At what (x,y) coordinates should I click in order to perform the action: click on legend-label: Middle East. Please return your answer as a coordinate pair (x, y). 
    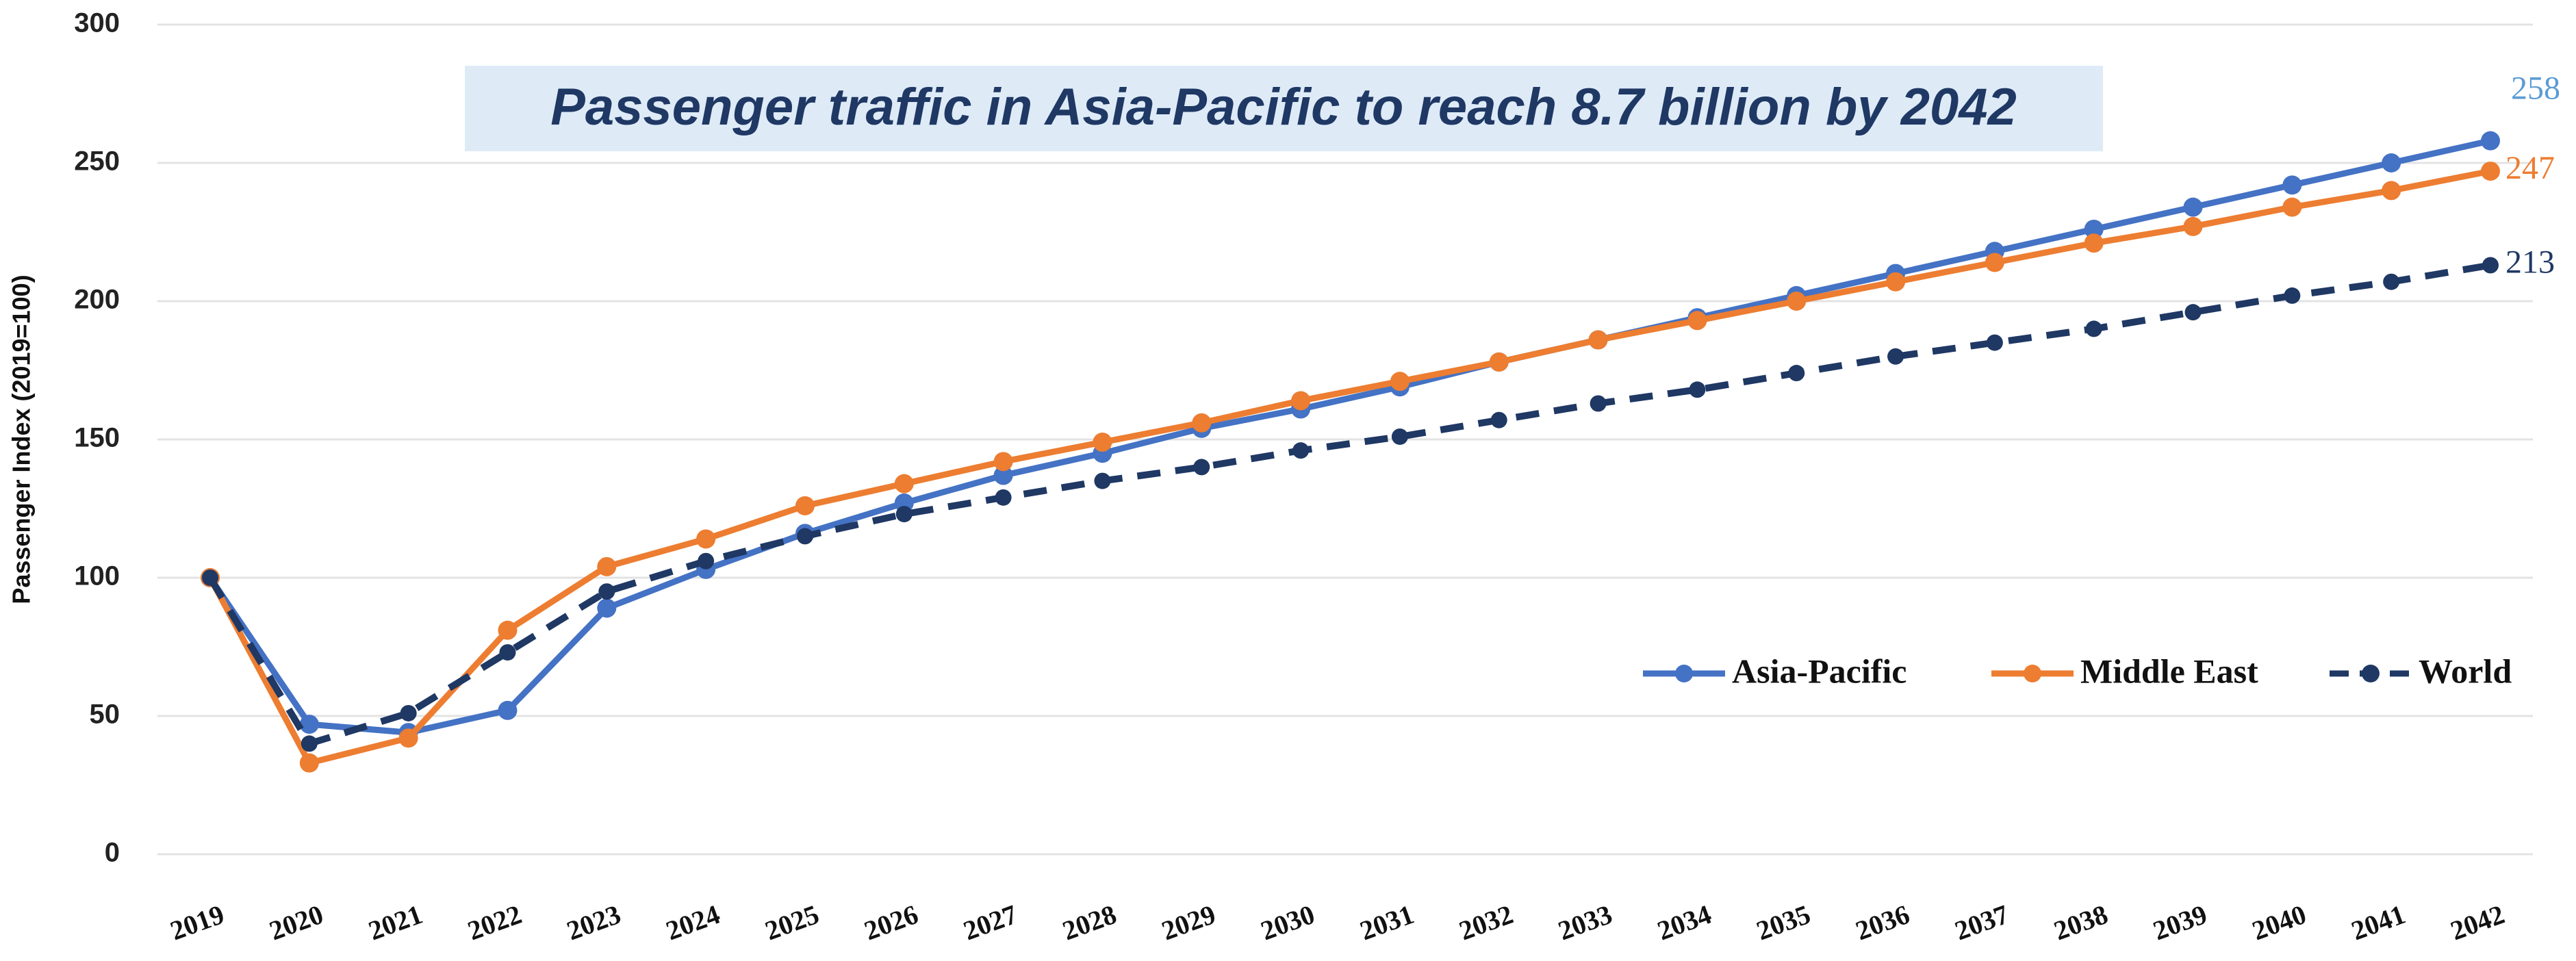
    Looking at the image, I should click on (2169, 671).